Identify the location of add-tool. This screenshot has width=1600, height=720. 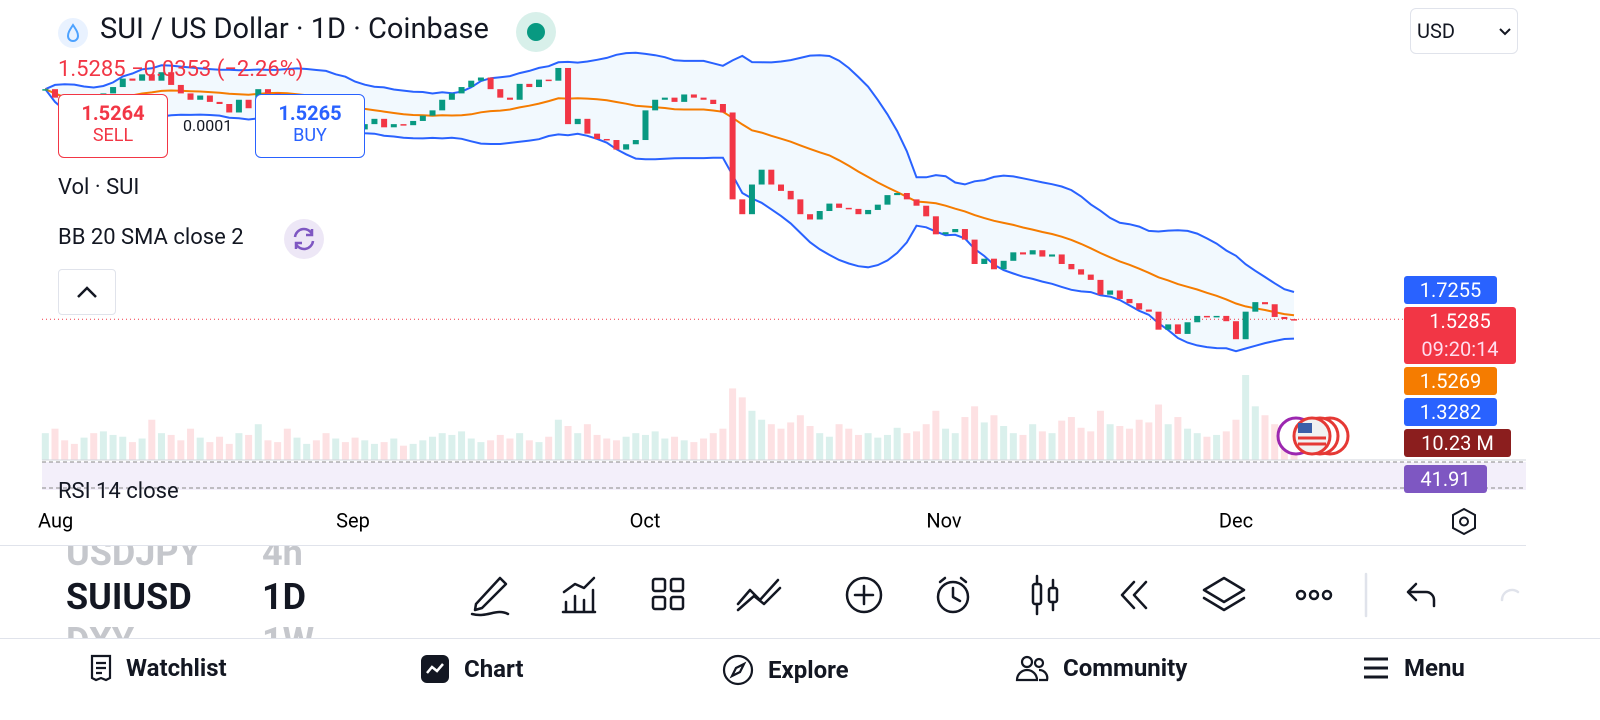
(864, 595).